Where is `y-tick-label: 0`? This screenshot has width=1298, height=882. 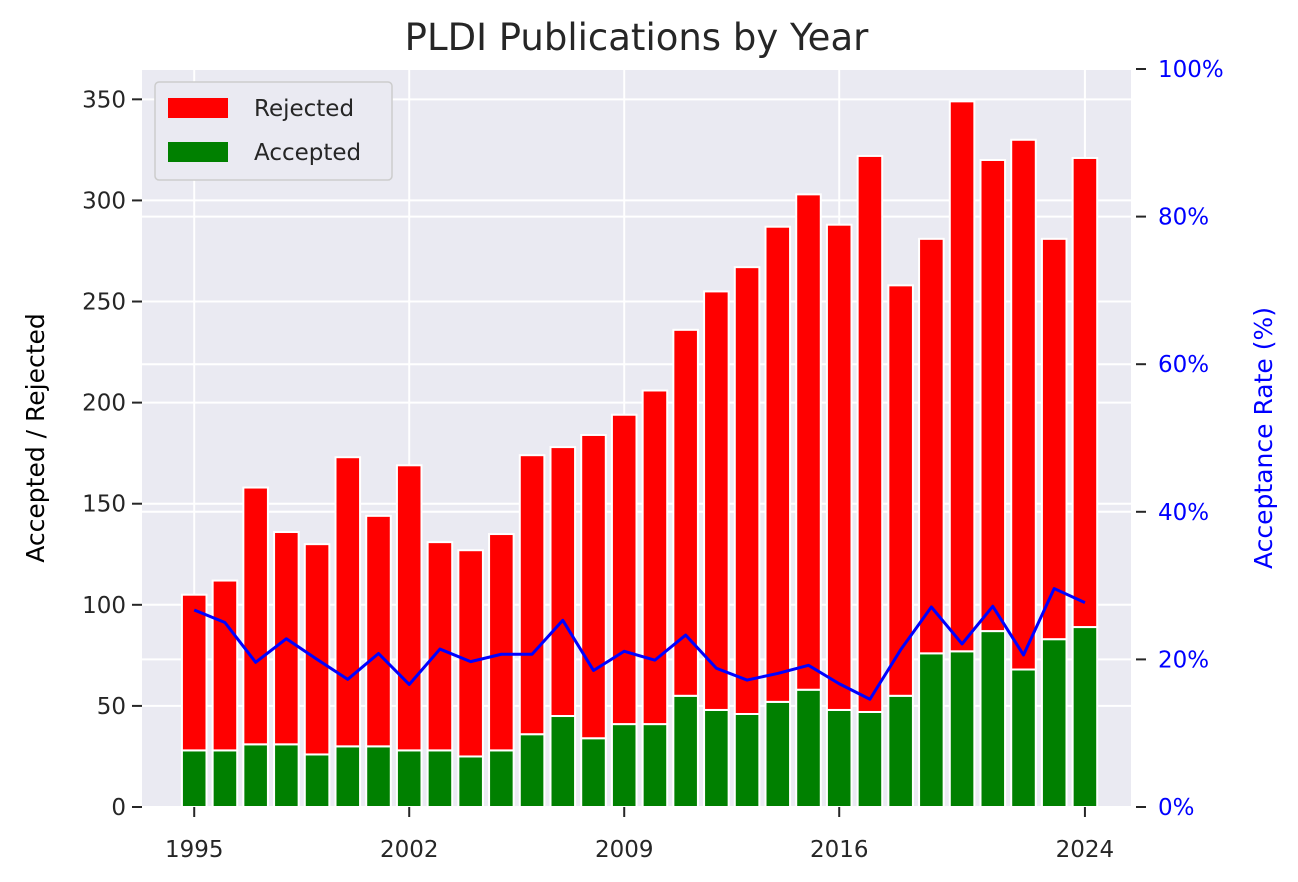
y-tick-label: 0 is located at coordinates (118, 808).